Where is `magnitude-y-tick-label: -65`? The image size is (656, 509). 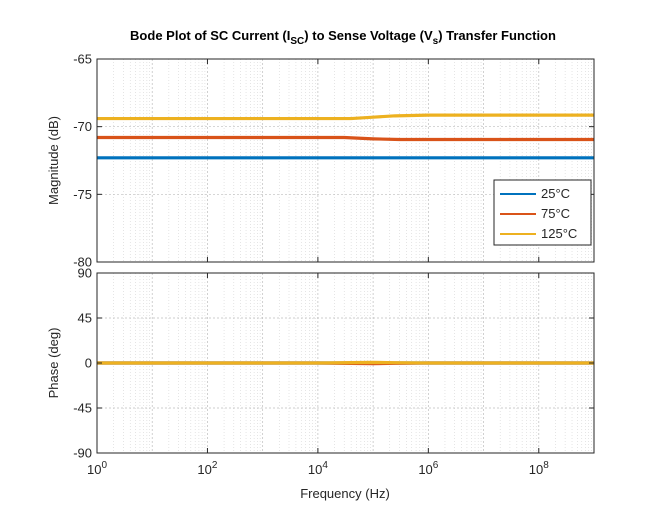
magnitude-y-tick-label: -65 is located at coordinates (82, 59).